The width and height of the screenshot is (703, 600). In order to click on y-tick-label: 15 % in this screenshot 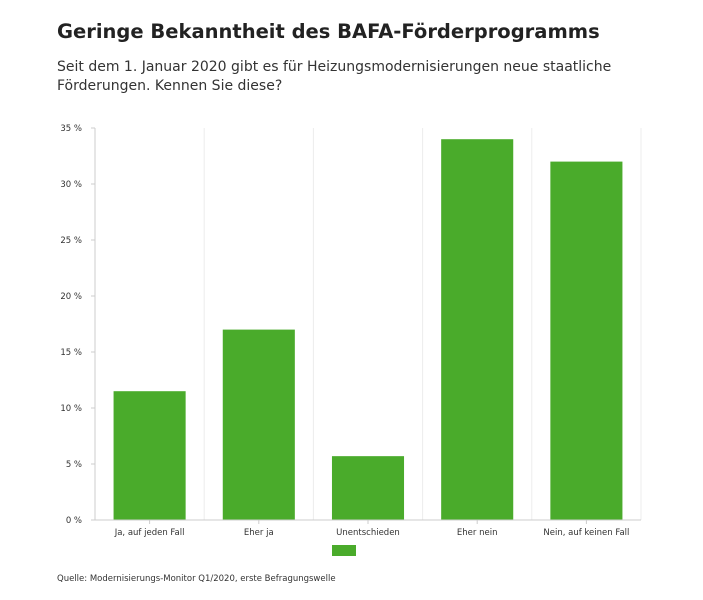, I will do `click(71, 353)`.